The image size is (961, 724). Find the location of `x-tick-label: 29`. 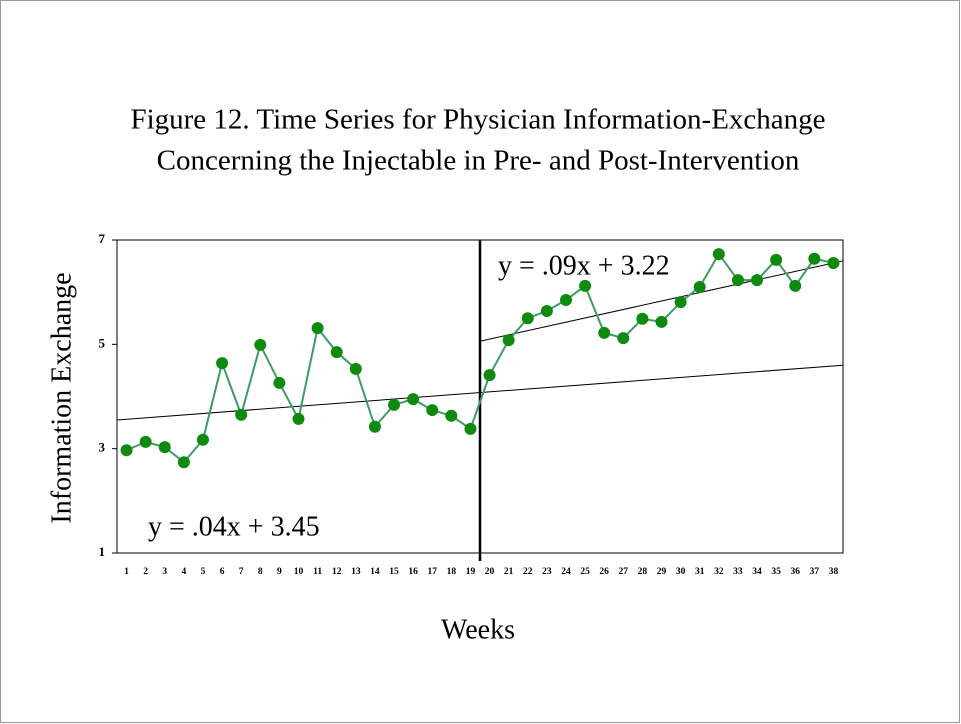

x-tick-label: 29 is located at coordinates (662, 572).